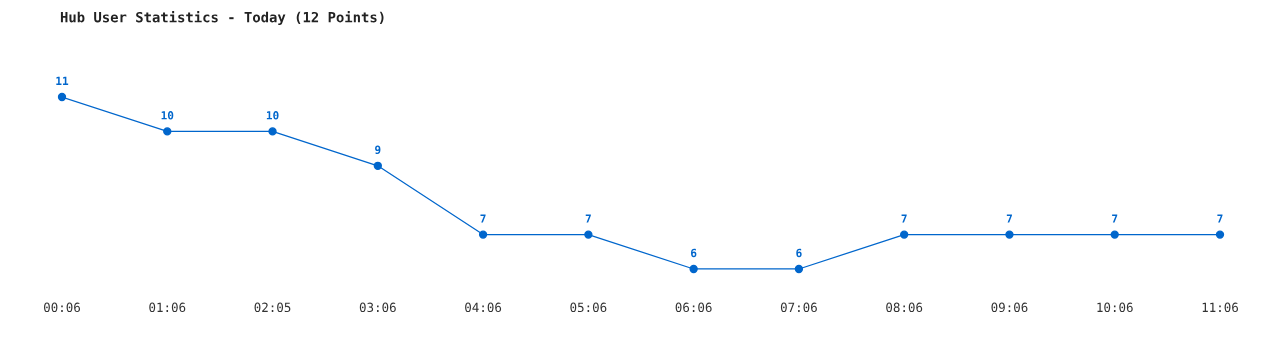  Describe the element at coordinates (1115, 307) in the screenshot. I see `x-tick-label: 10:06` at that location.